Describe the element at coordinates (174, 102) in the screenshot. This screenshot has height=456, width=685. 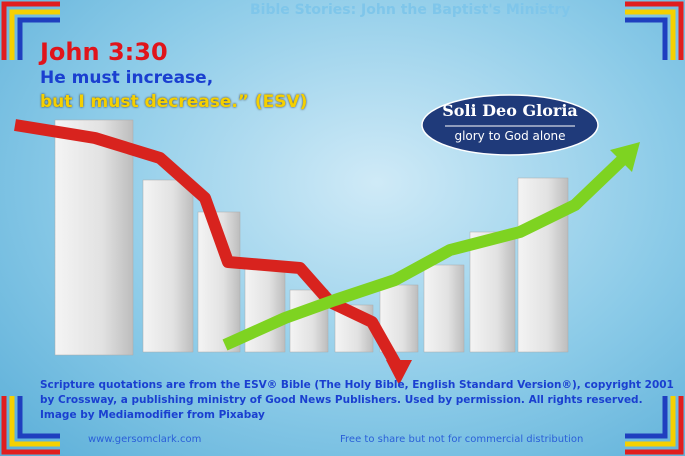
I see `verse-line: but I must decrease.” (ESV)` at that location.